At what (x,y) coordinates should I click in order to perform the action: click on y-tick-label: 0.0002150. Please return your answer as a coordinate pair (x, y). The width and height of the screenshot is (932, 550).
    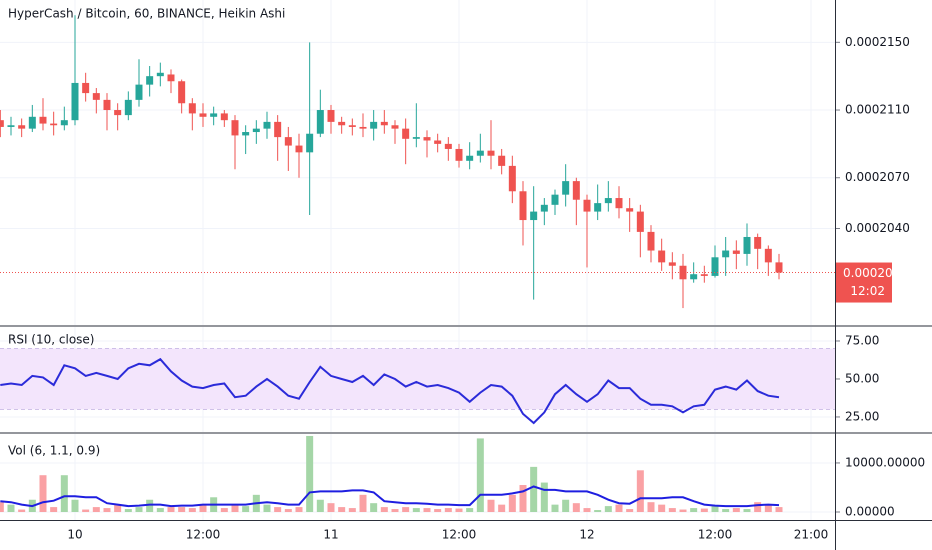
    Looking at the image, I should click on (877, 42).